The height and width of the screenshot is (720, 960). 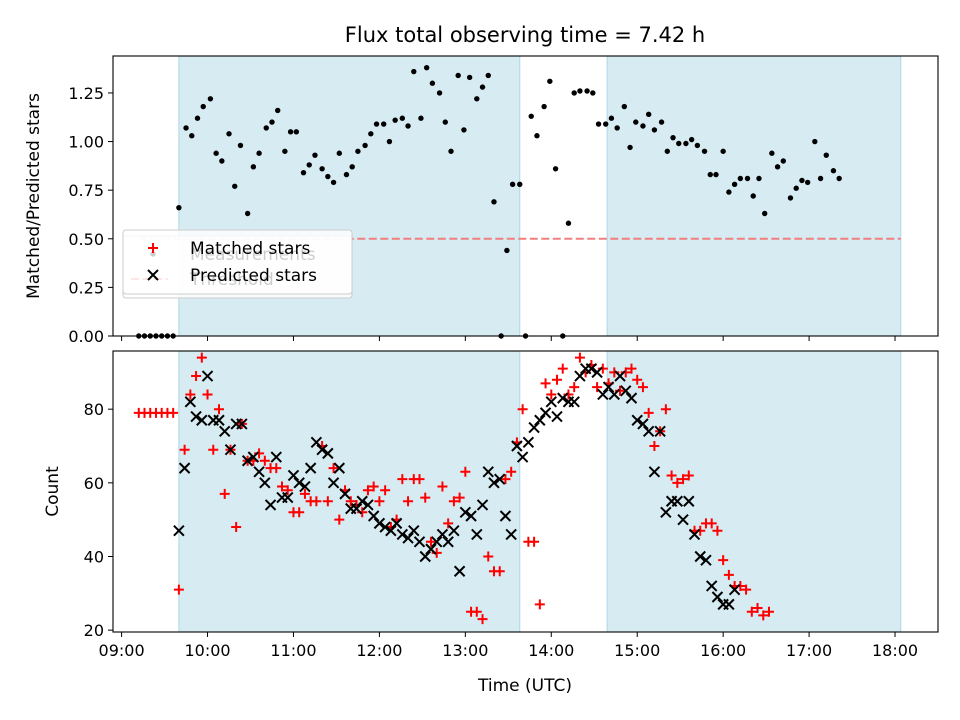 What do you see at coordinates (895, 650) in the screenshot?
I see `x-tick-label: 18:00` at bounding box center [895, 650].